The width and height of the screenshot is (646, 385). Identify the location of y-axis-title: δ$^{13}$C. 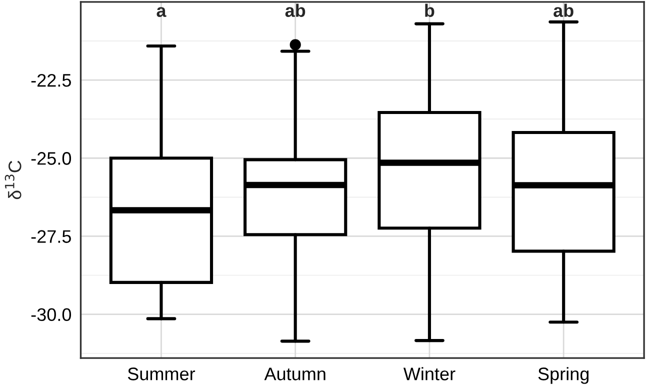
(13, 180).